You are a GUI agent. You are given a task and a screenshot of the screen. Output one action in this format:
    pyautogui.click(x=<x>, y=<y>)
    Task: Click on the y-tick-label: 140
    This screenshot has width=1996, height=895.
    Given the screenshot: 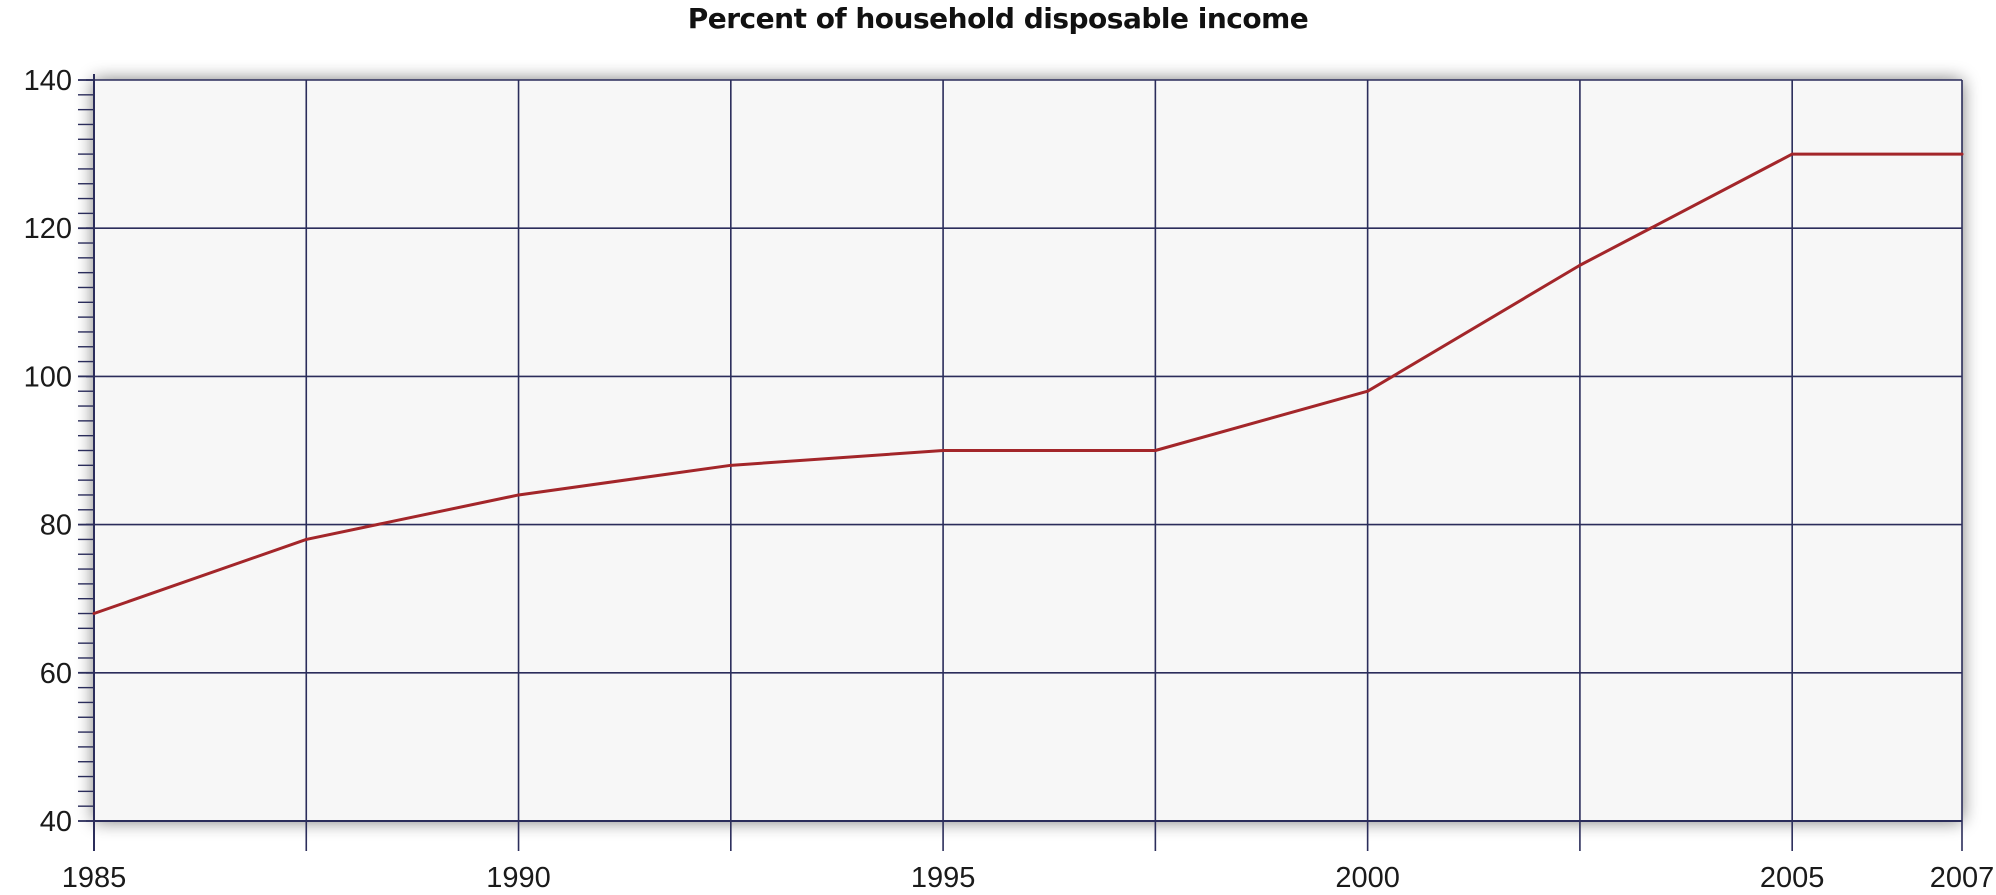 What is the action you would take?
    pyautogui.click(x=48, y=81)
    